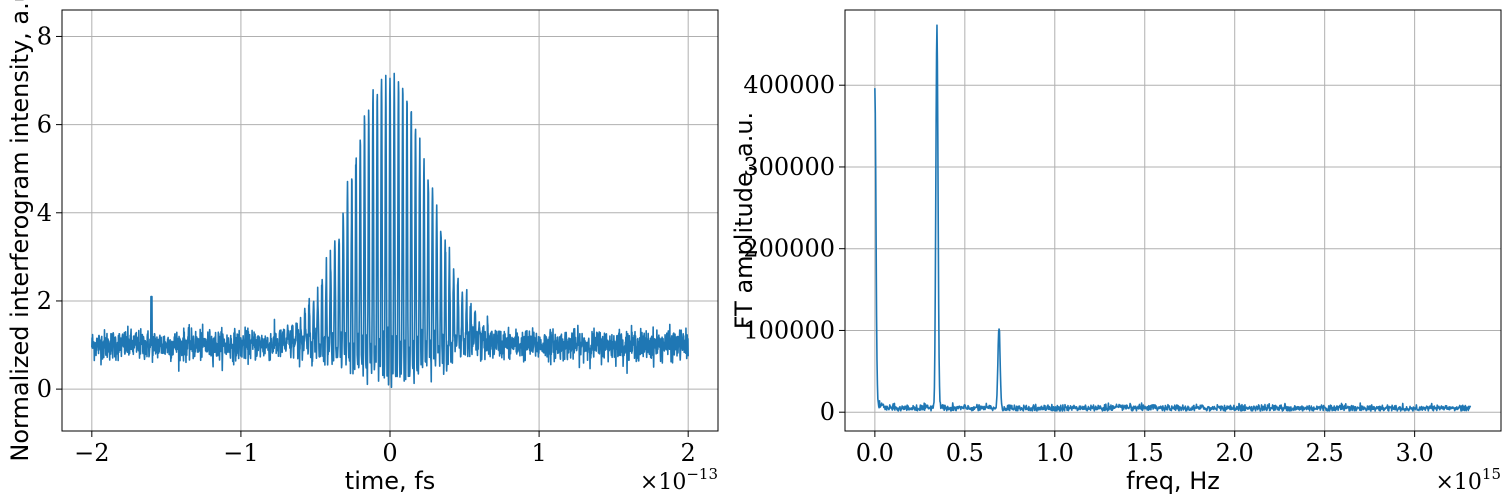 This screenshot has height=503, width=1511. What do you see at coordinates (44, 125) in the screenshot?
I see `y-tick-label: 6` at bounding box center [44, 125].